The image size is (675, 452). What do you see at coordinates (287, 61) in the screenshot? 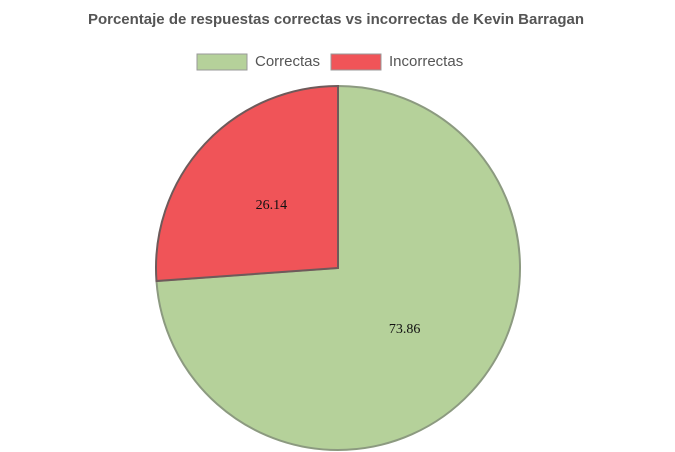
I see `legend-label: Correctas` at bounding box center [287, 61].